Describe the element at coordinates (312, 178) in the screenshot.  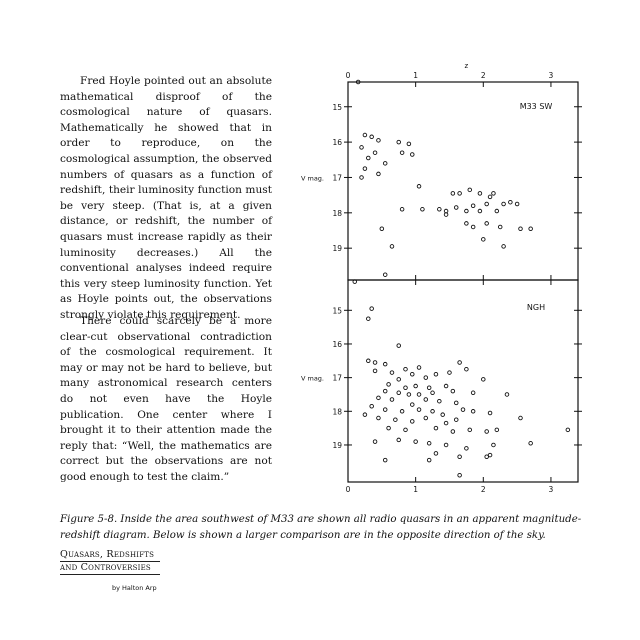
I see `y-axis-label: V mag.` at that location.